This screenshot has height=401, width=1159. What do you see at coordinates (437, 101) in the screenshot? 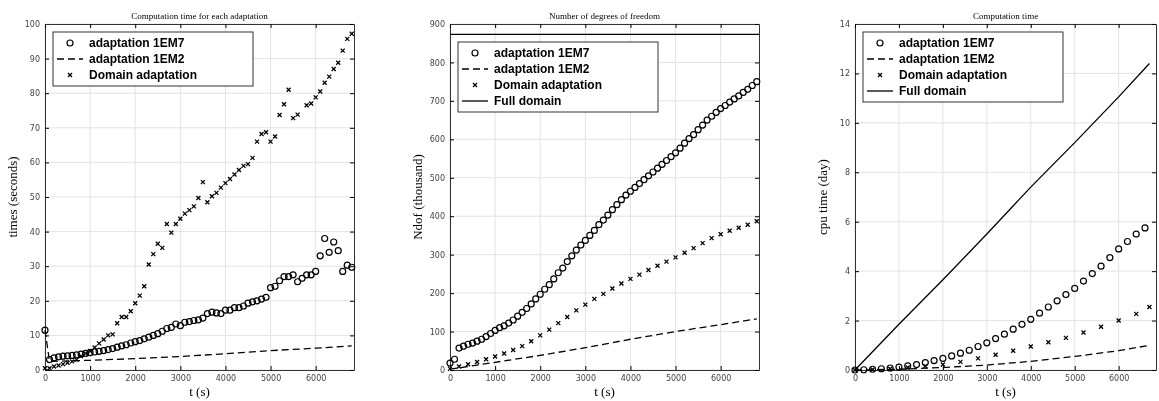
I see `y-tick-label: 700` at bounding box center [437, 101].